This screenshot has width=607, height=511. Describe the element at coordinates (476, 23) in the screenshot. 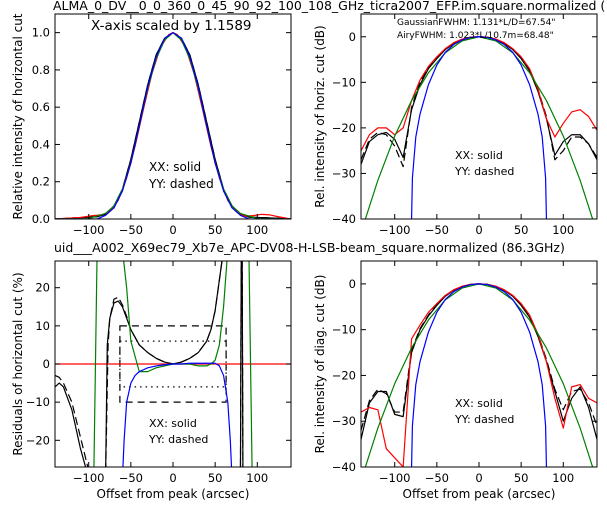

I see `fwhm-annotation: GaussianFWHM: 1.131*L/D=67.54"` at that location.